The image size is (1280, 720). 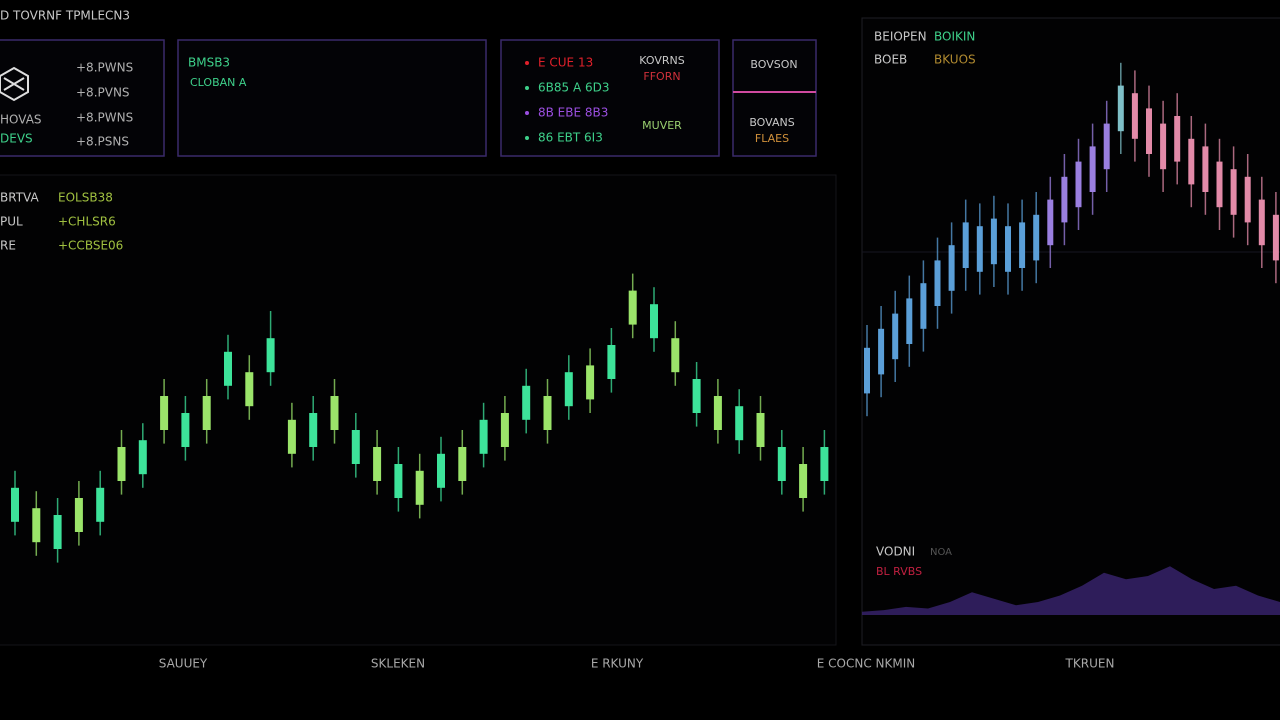 I want to click on ticker-panel, so click(x=82, y=98).